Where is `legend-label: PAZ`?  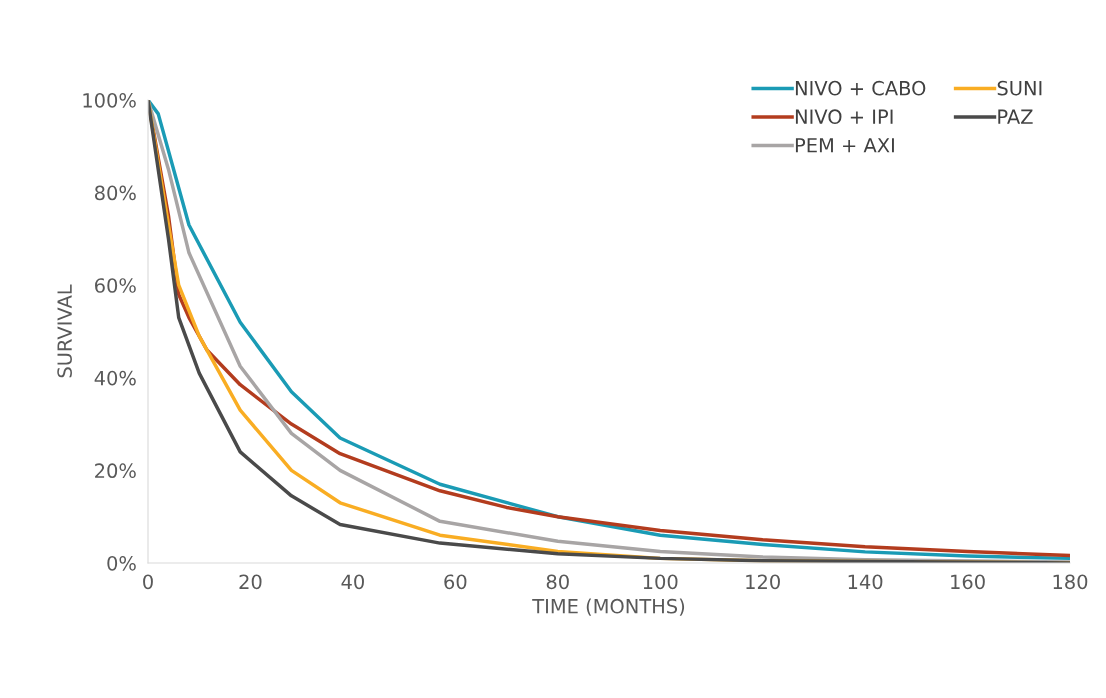
legend-label: PAZ is located at coordinates (1015, 116).